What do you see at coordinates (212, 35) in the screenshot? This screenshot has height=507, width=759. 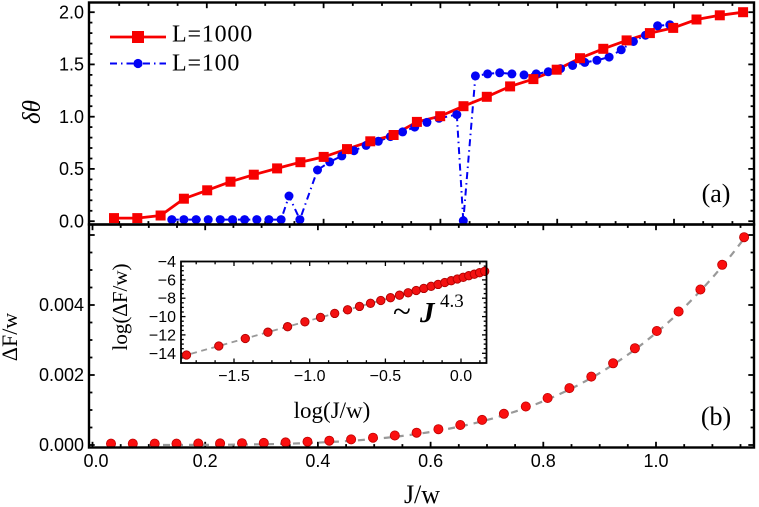 I see `svg-text: L=1000` at bounding box center [212, 35].